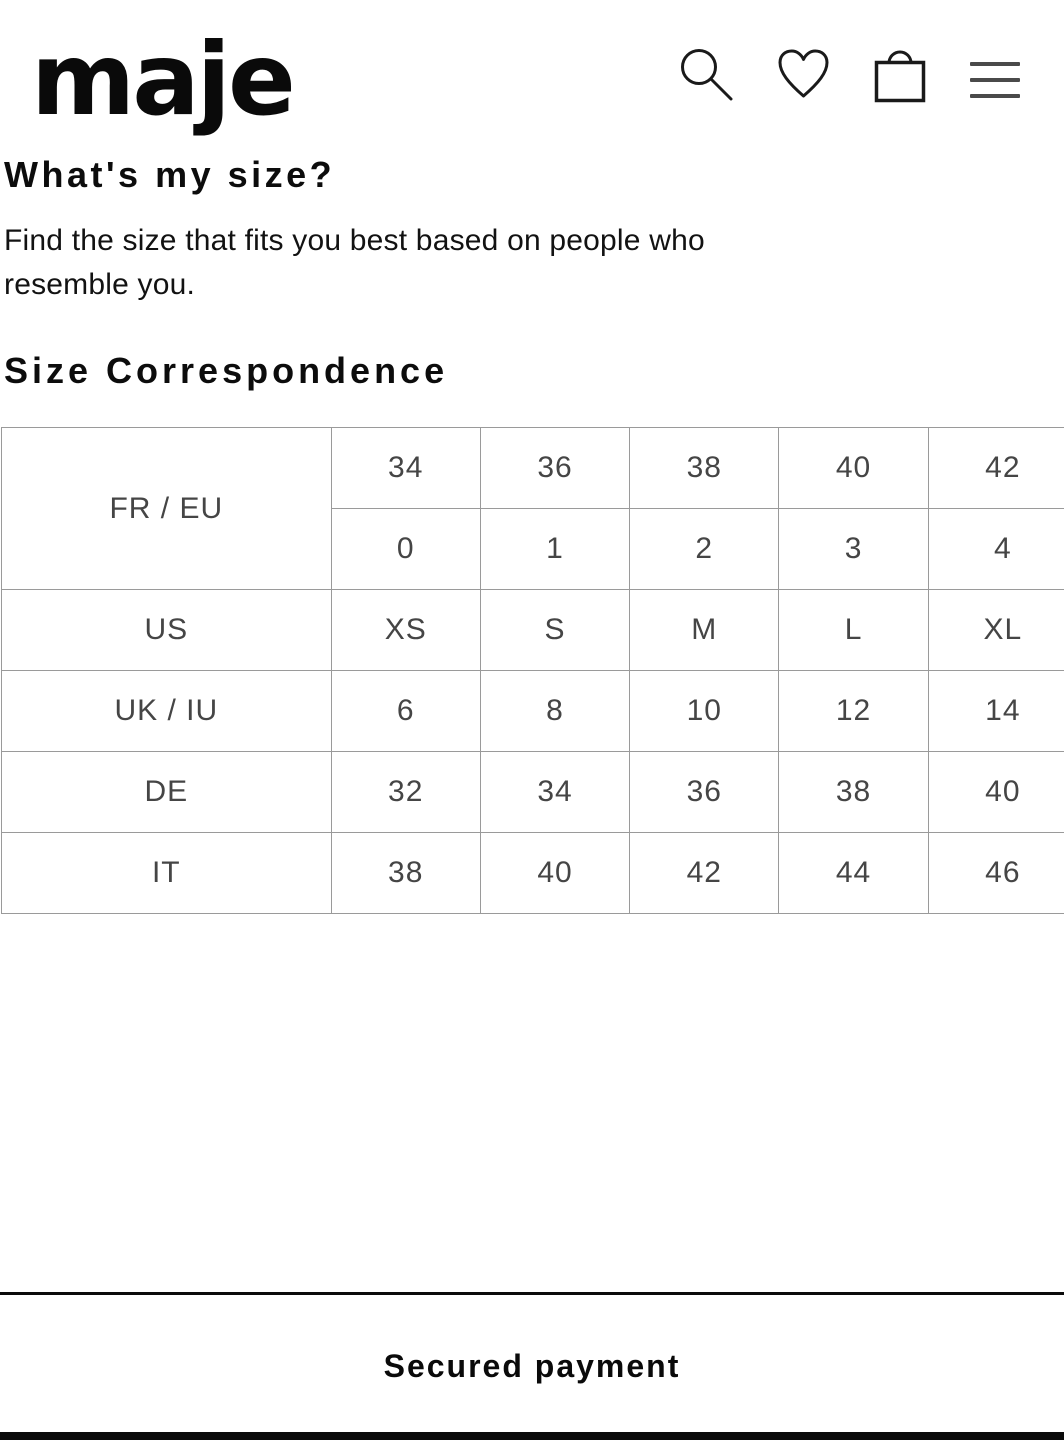 This screenshot has width=1064, height=1440. I want to click on row-label-us: US, so click(166, 630).